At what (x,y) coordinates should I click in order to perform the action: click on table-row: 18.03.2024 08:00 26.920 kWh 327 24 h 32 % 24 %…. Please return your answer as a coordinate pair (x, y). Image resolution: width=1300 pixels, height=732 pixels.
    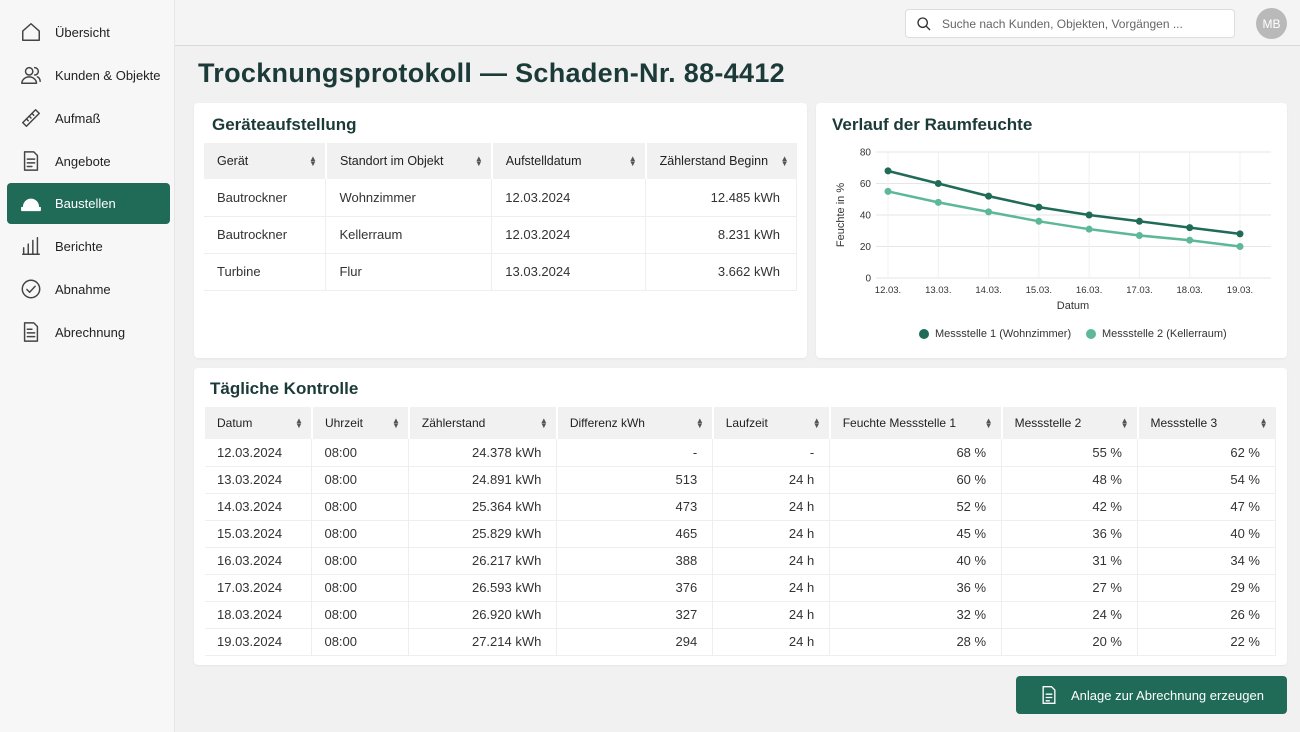
    Looking at the image, I should click on (740, 615).